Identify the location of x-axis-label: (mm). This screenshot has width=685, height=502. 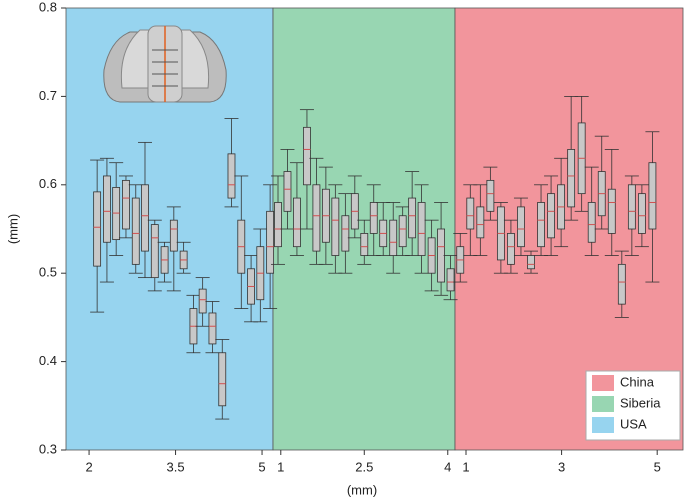
(362, 489).